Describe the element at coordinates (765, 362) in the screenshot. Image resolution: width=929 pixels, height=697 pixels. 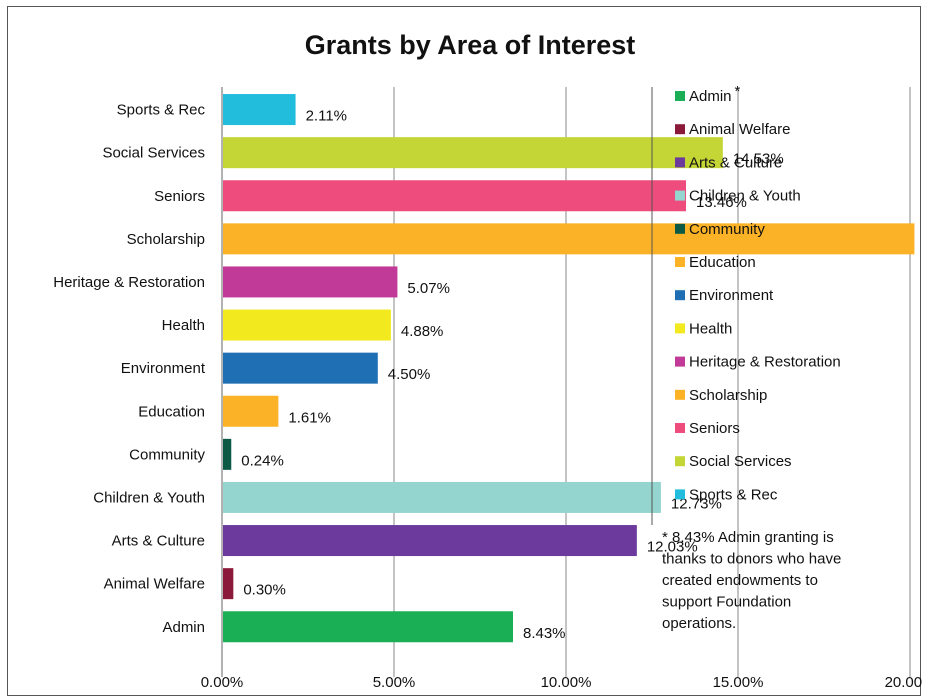
I see `legend-label: Heritage & Restoration` at that location.